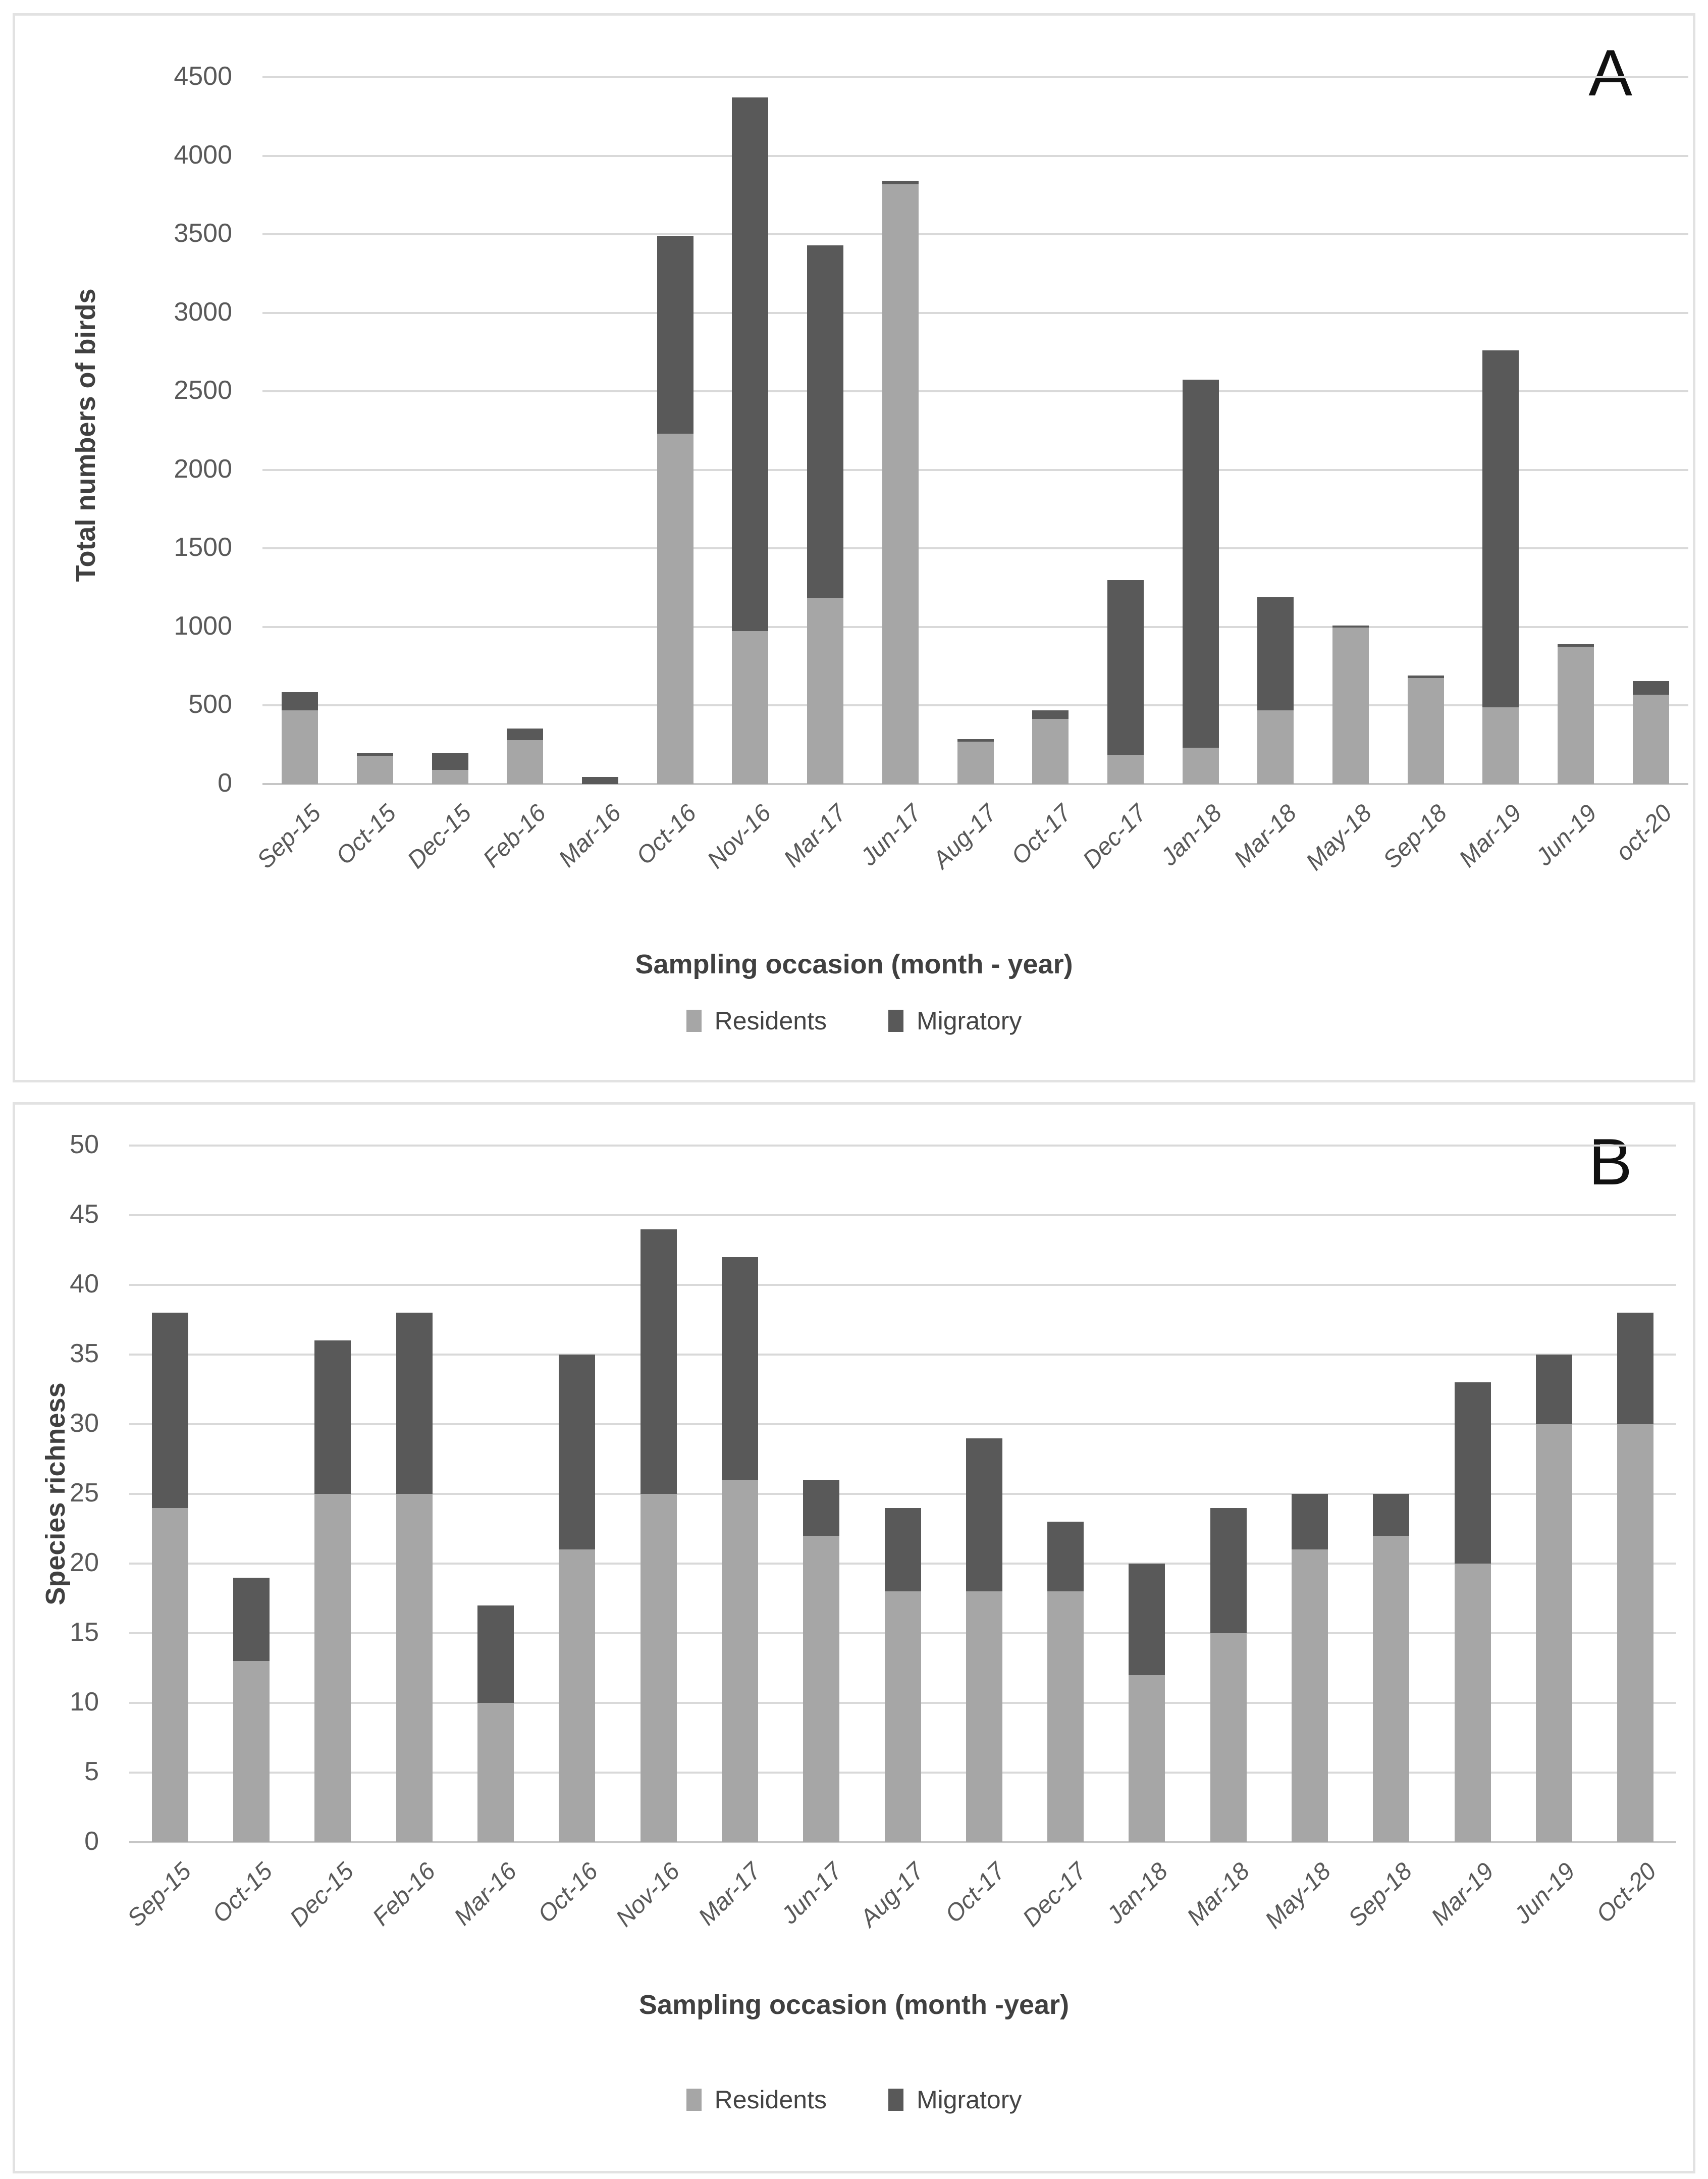  I want to click on x-tick-label-Oct-17: Oct-17, so click(975, 1893).